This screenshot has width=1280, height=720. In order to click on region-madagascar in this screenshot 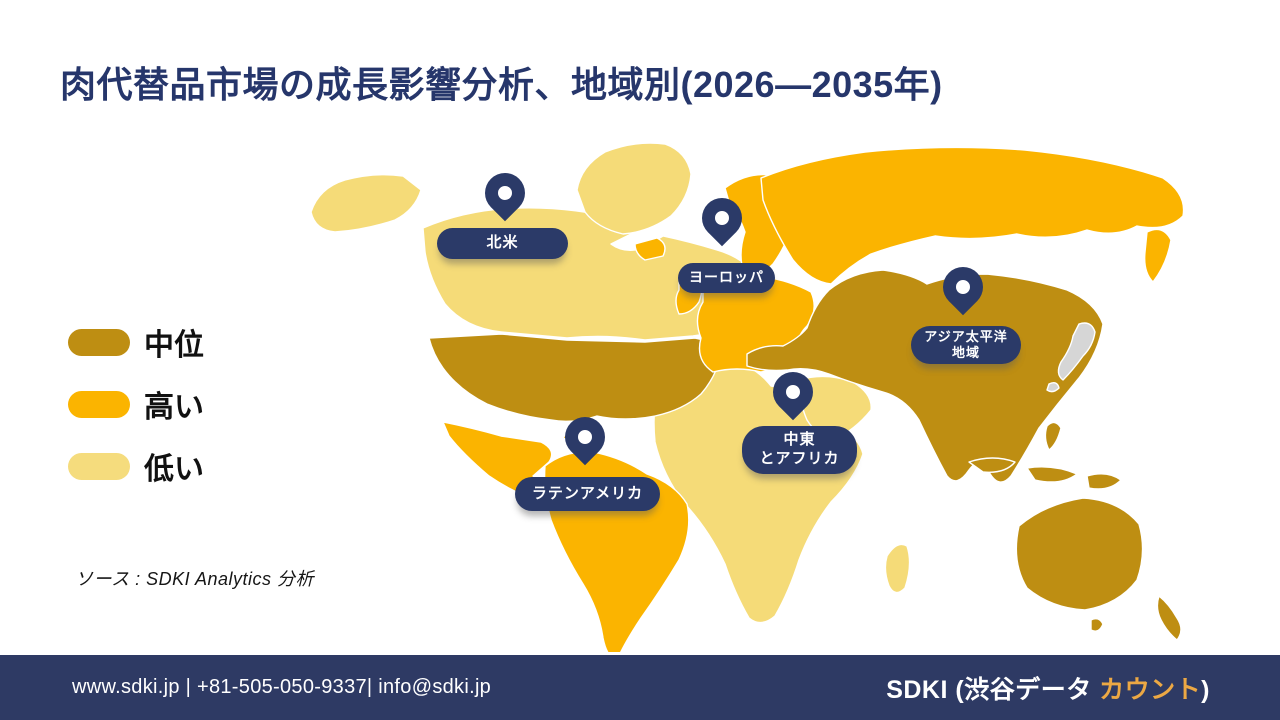, I will do `click(897, 568)`.